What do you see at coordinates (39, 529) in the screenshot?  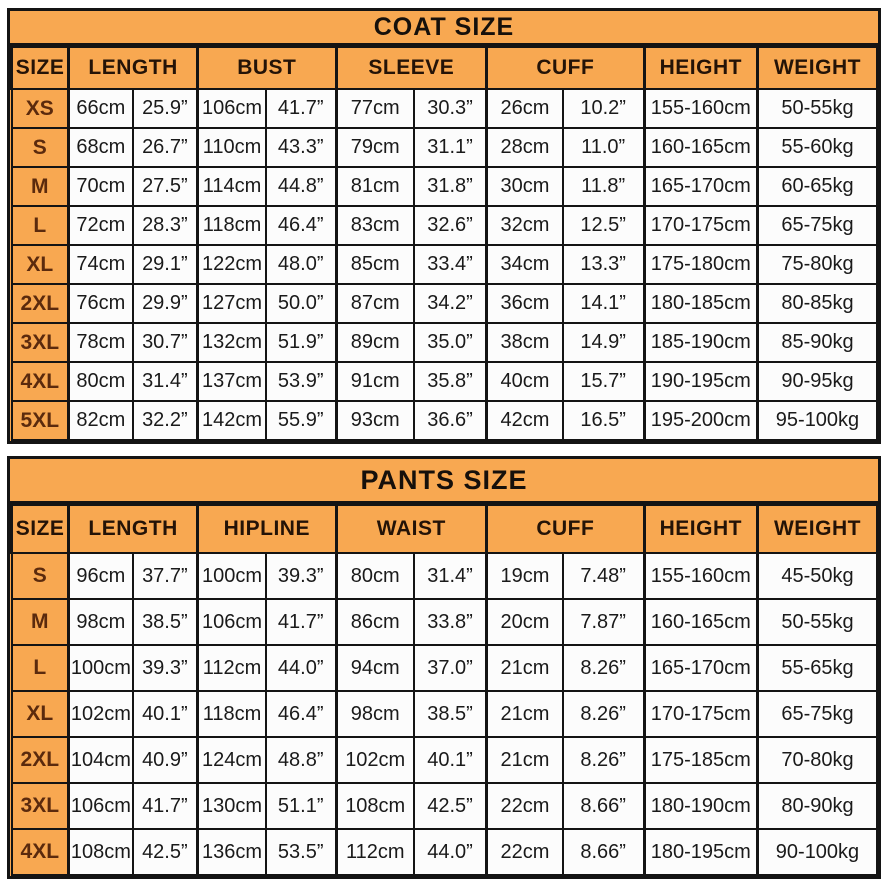 I see `column-header-size: SIZE` at bounding box center [39, 529].